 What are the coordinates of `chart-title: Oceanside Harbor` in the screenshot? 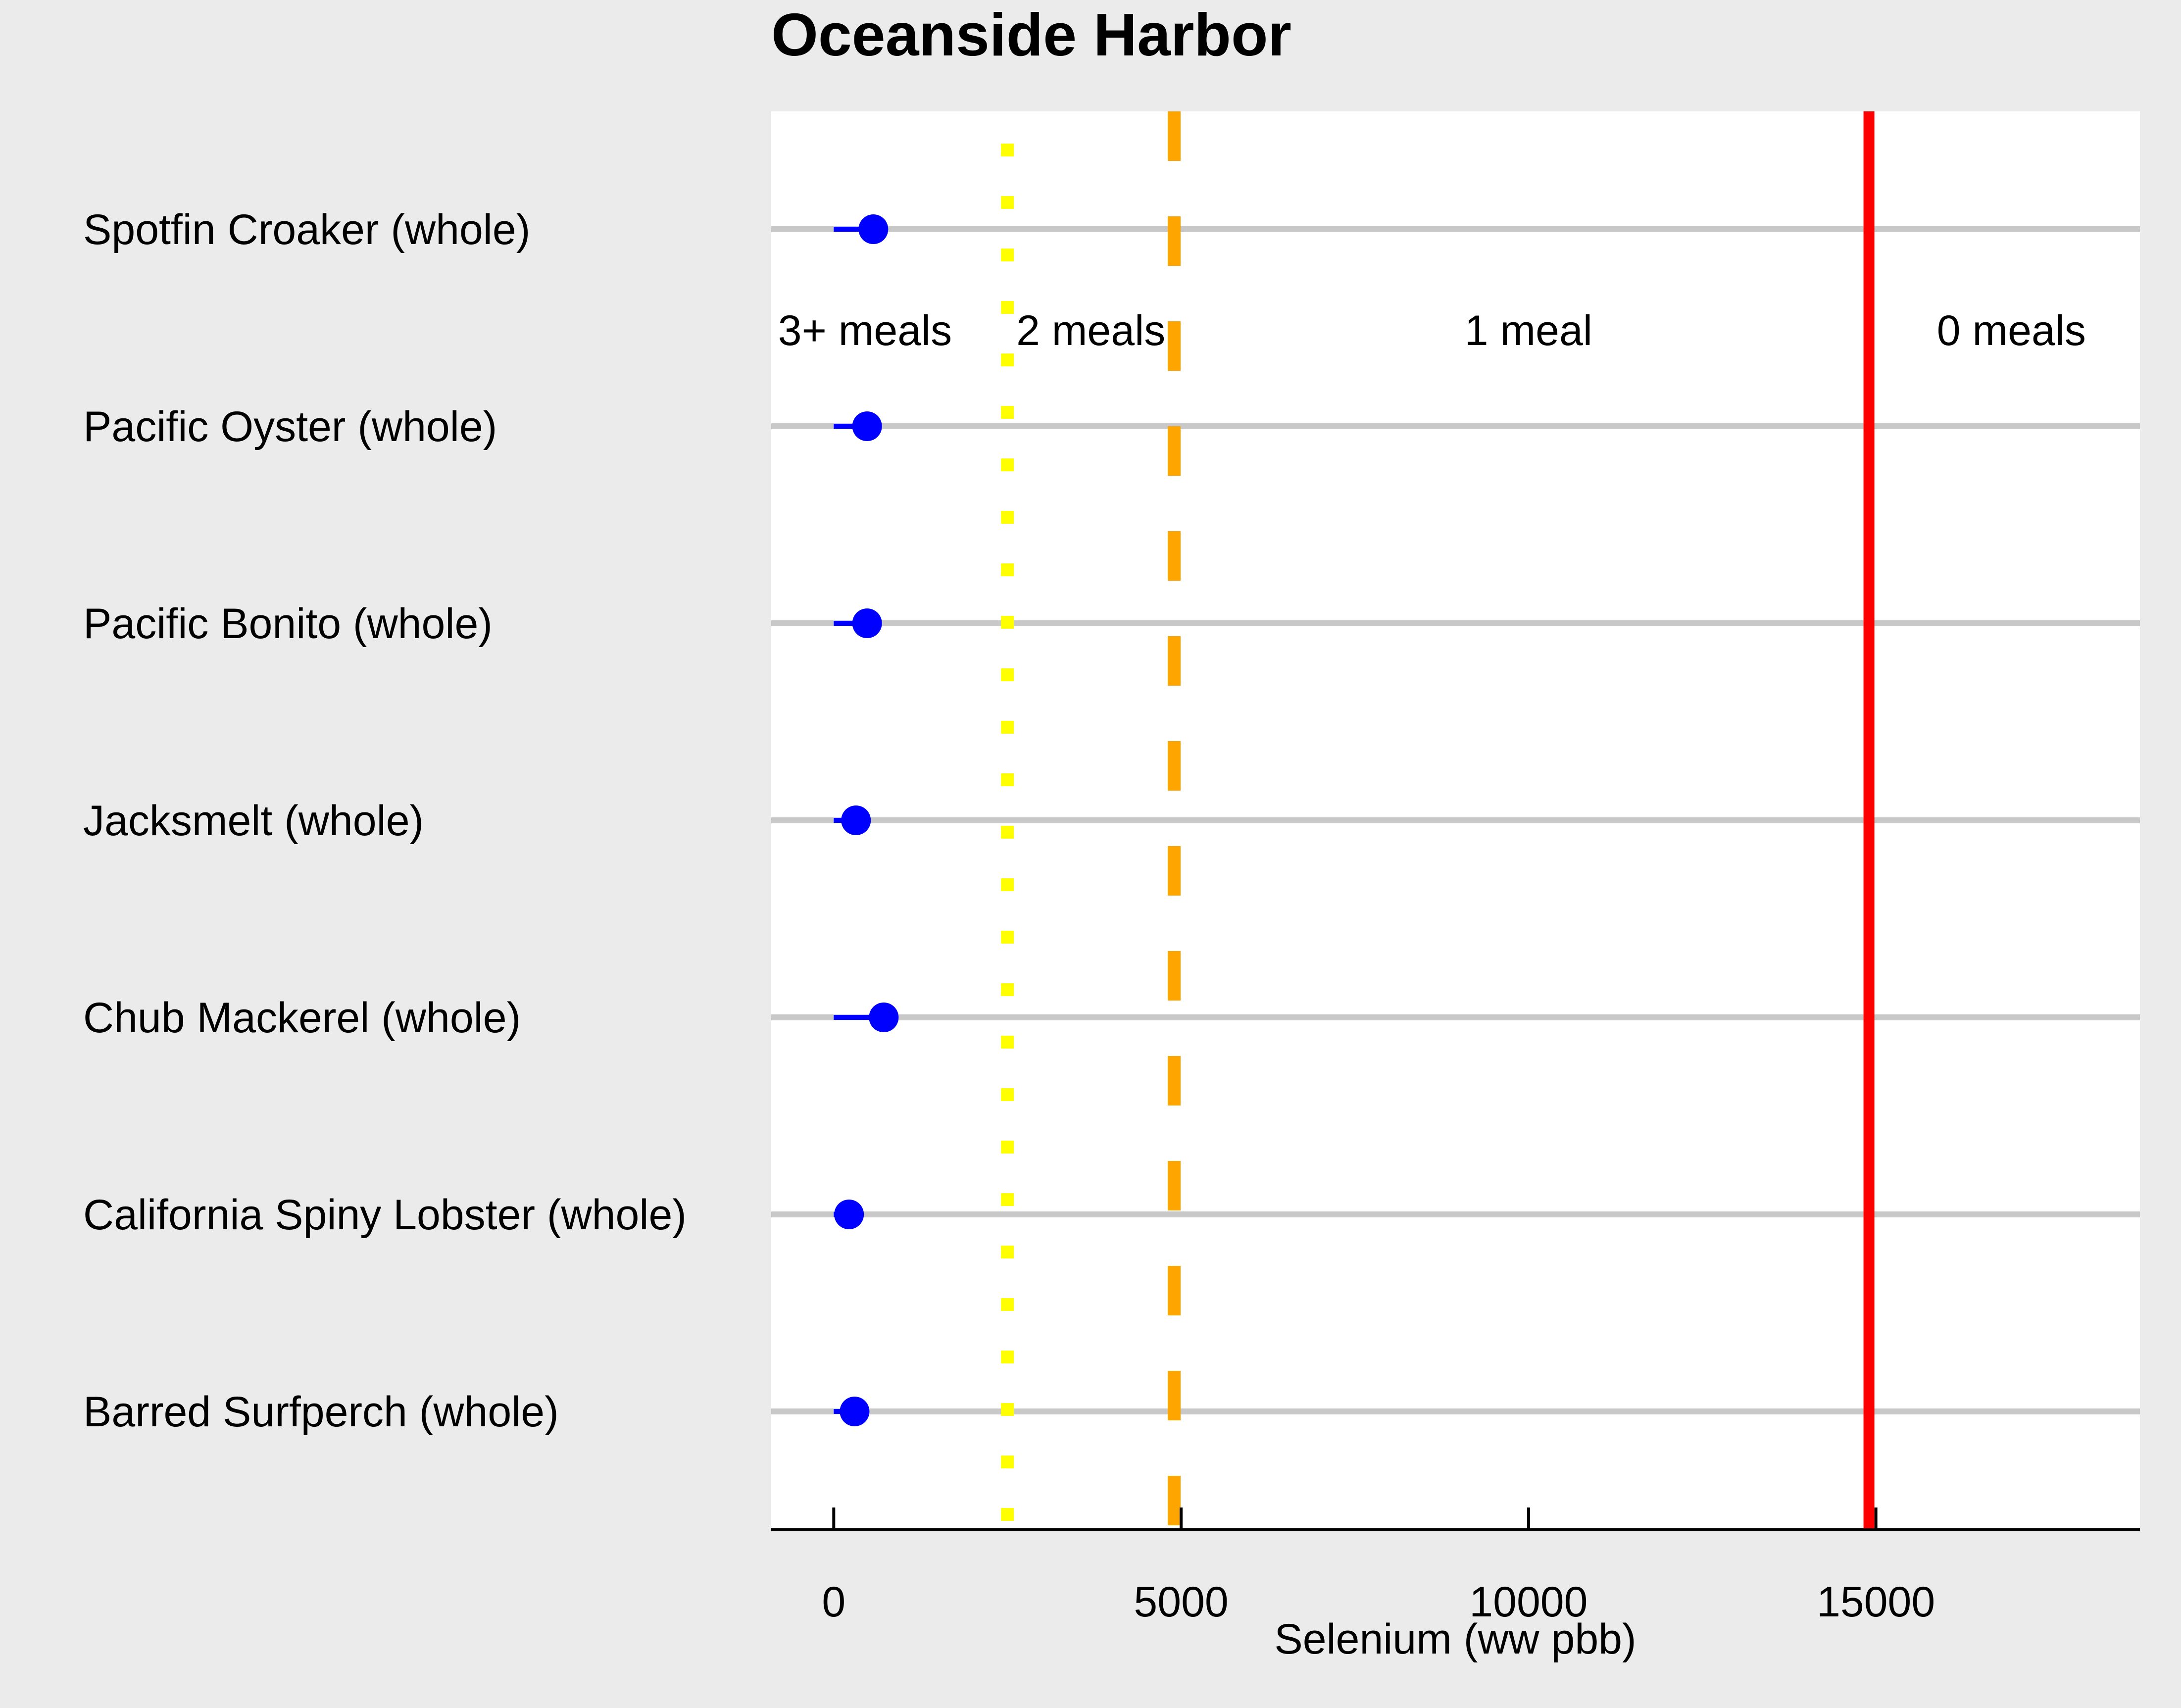 It's located at (1031, 34).